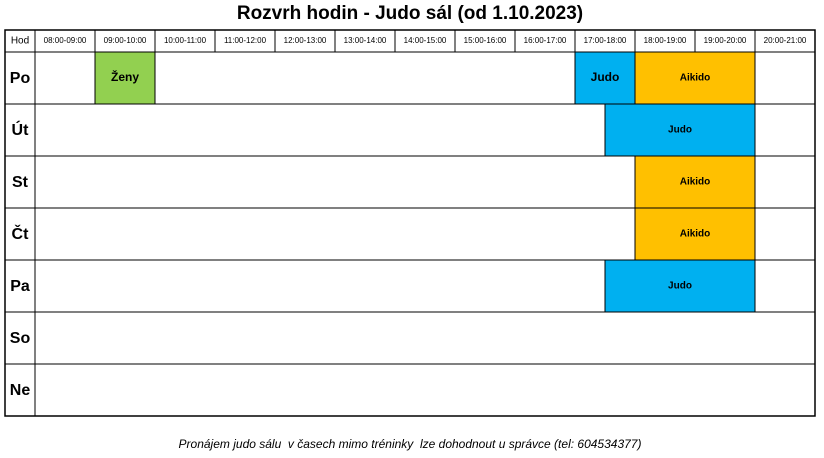  What do you see at coordinates (20, 338) in the screenshot?
I see `day-label: So` at bounding box center [20, 338].